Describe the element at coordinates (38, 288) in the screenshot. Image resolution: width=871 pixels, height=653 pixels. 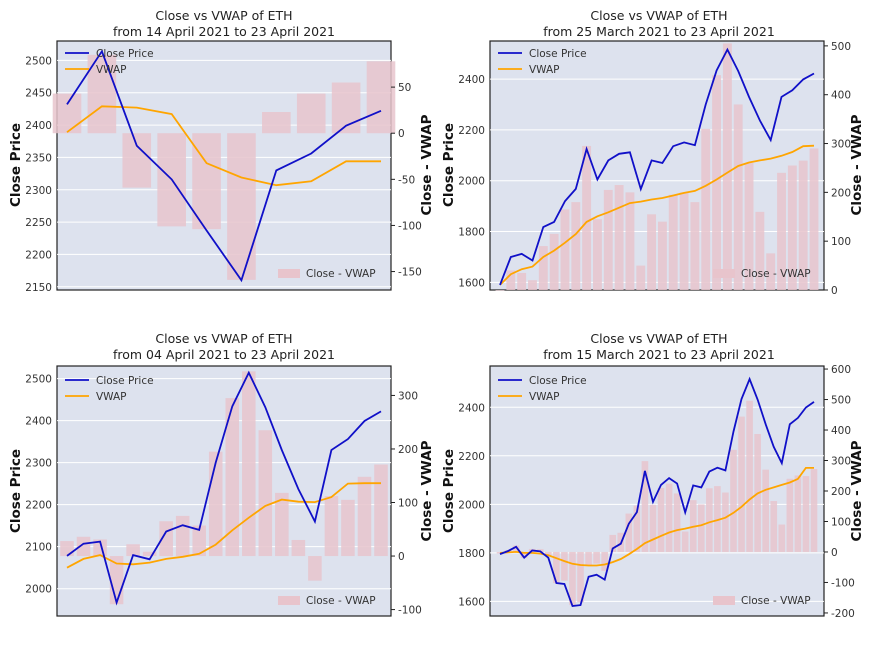
I see `y-left-tick-label: 2150` at that location.